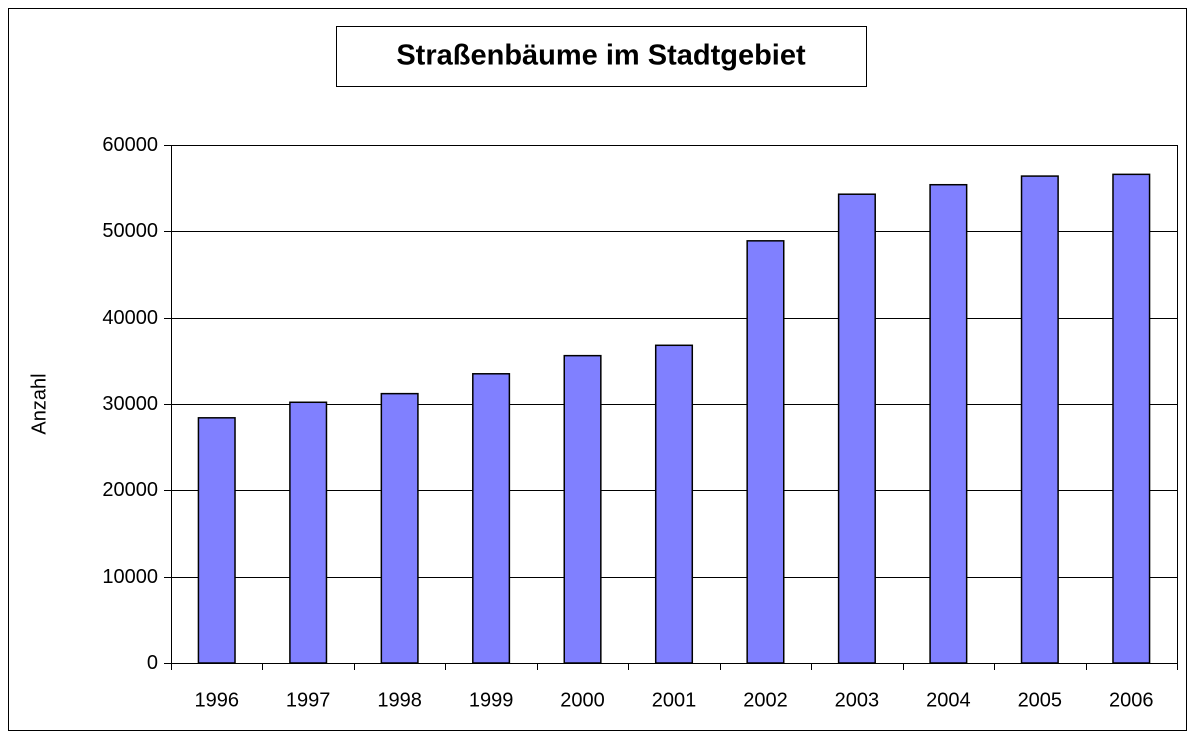 The width and height of the screenshot is (1195, 744). I want to click on x-tick-label: 1998, so click(399, 700).